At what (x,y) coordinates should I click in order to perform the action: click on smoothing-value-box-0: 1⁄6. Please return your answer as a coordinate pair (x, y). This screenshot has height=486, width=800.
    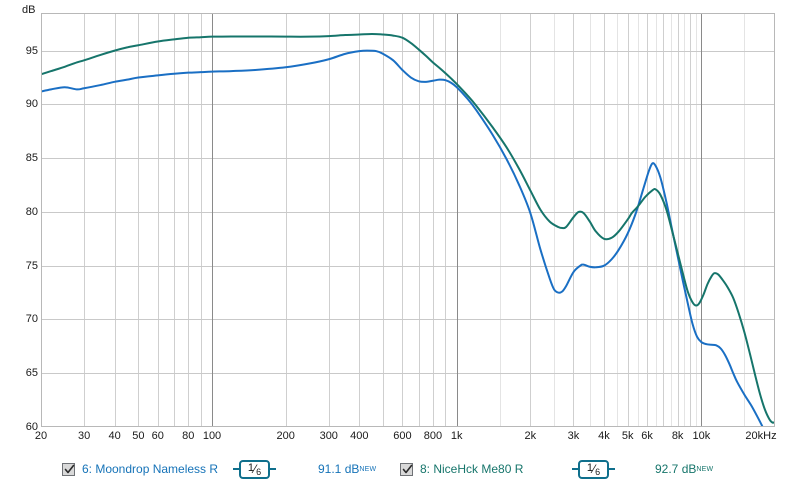
    Looking at the image, I should click on (254, 469).